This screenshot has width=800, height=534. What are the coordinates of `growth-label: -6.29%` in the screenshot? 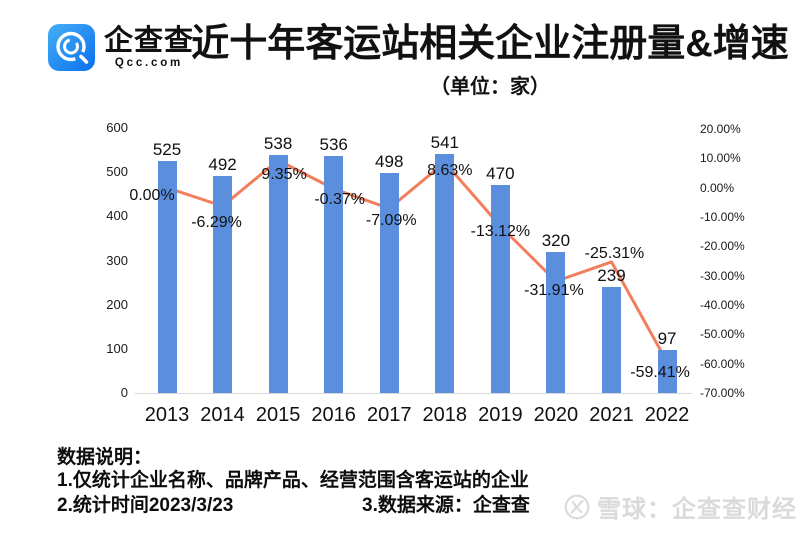 It's located at (216, 223).